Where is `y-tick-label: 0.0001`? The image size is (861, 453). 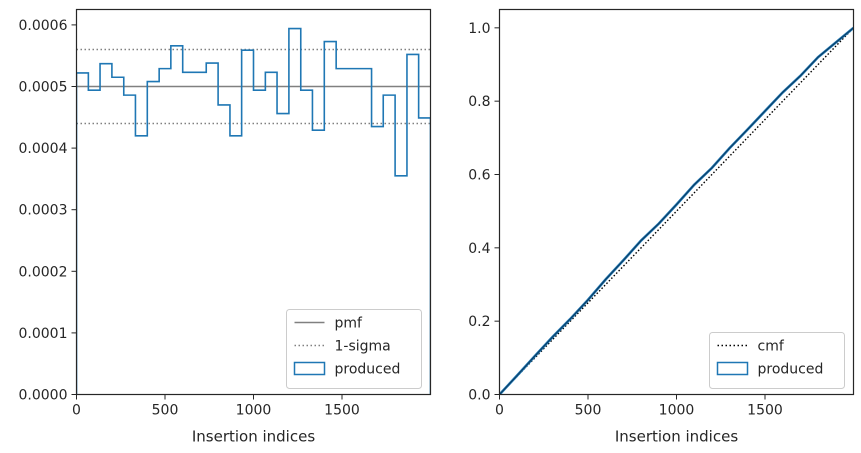
y-tick-label: 0.0001 is located at coordinates (43, 334).